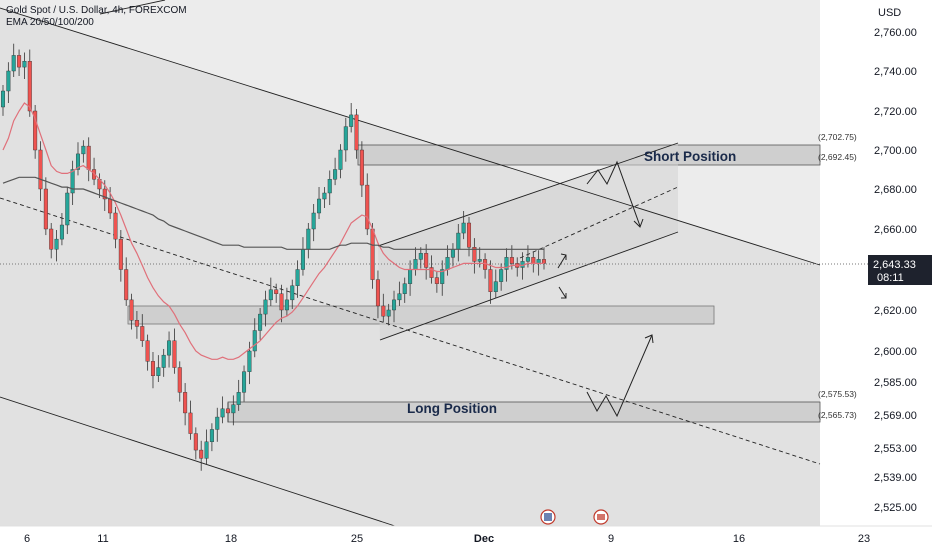  What do you see at coordinates (524, 412) in the screenshot?
I see `zone-long` at bounding box center [524, 412].